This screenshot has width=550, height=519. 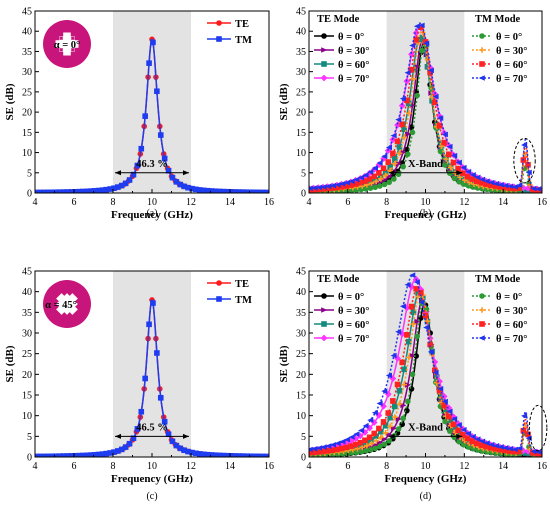 I want to click on y-axis-title: SE (dB), so click(x=10, y=363).